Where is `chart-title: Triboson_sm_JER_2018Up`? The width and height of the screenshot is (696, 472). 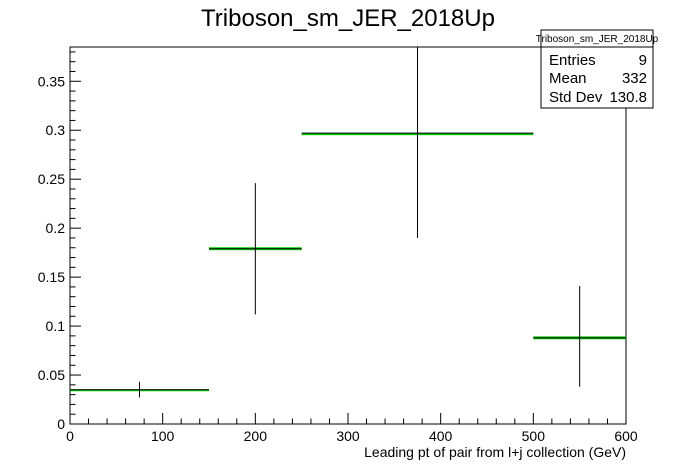 chart-title: Triboson_sm_JER_2018Up is located at coordinates (348, 18).